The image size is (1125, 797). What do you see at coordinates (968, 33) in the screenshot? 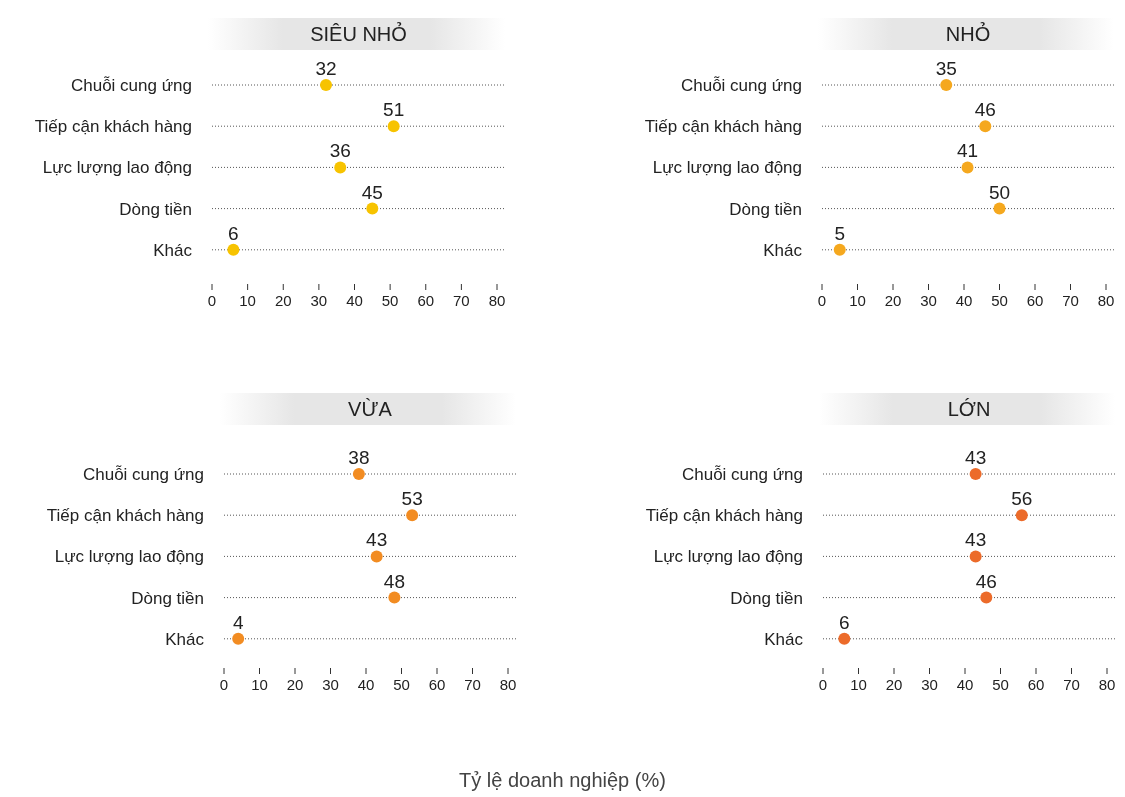
I see `chart-title: NHỎ` at bounding box center [968, 33].